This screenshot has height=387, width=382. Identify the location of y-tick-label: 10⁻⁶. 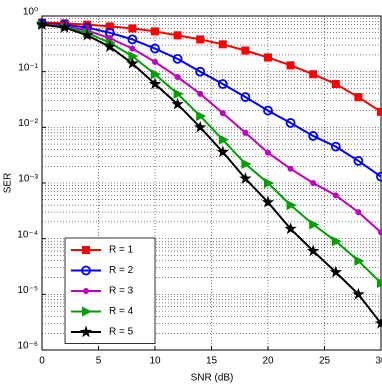
(27, 346).